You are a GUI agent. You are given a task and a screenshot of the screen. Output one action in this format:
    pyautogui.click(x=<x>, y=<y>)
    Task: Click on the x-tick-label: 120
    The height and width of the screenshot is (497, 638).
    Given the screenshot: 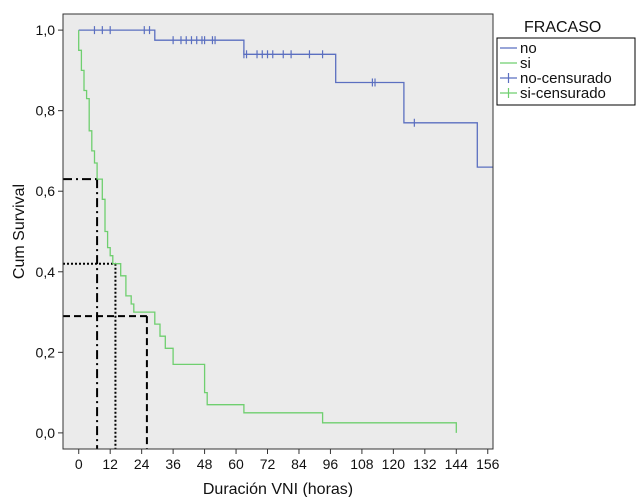 What is the action you would take?
    pyautogui.click(x=394, y=464)
    